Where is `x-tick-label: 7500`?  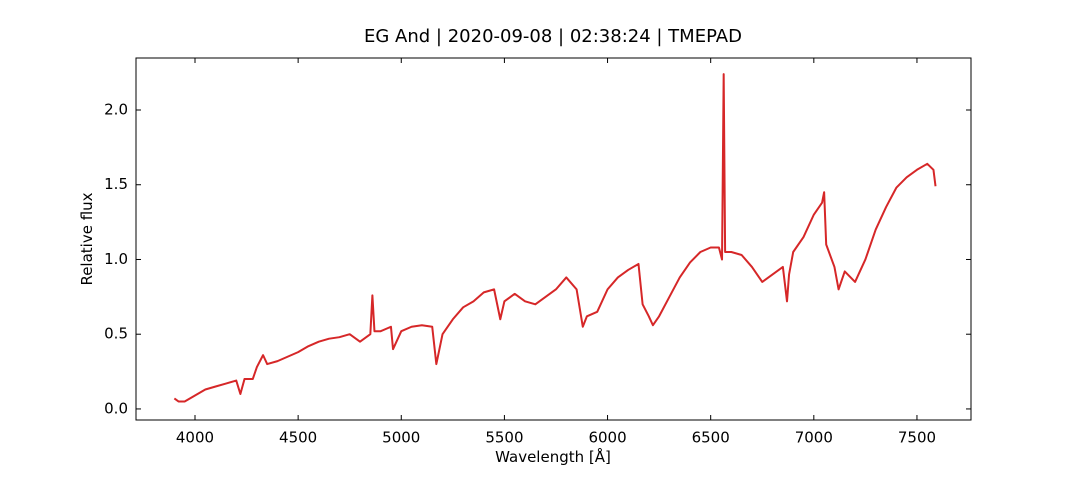
x-tick-label: 7500 is located at coordinates (917, 438).